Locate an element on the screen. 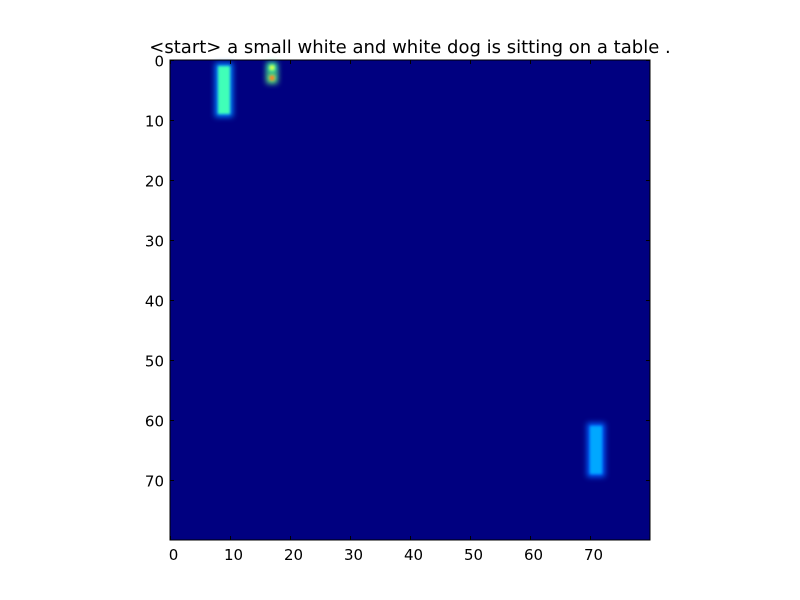 The width and height of the screenshot is (800, 600). y-tick-label: 60 is located at coordinates (154, 422).